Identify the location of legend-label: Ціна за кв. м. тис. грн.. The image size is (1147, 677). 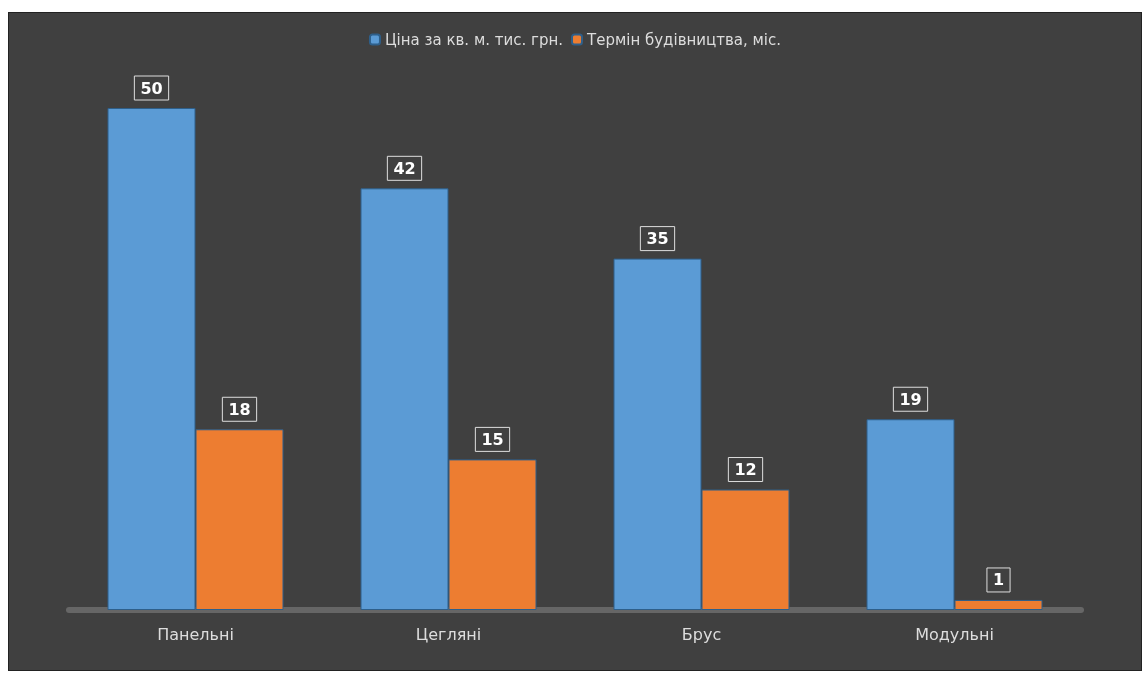
(474, 39).